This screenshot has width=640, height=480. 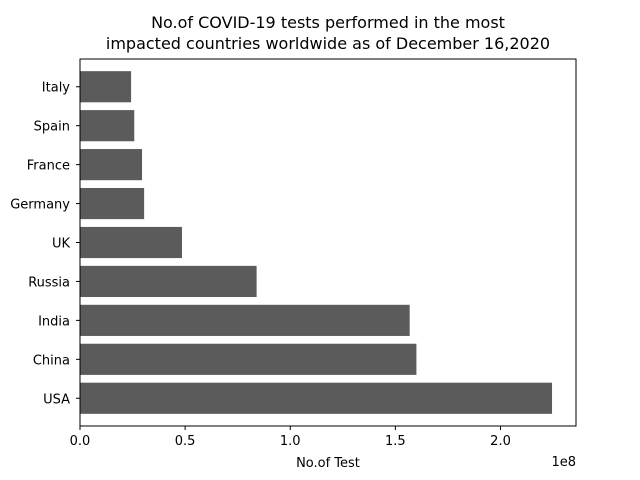 What do you see at coordinates (80, 441) in the screenshot?
I see `x-tick-label: 0.0` at bounding box center [80, 441].